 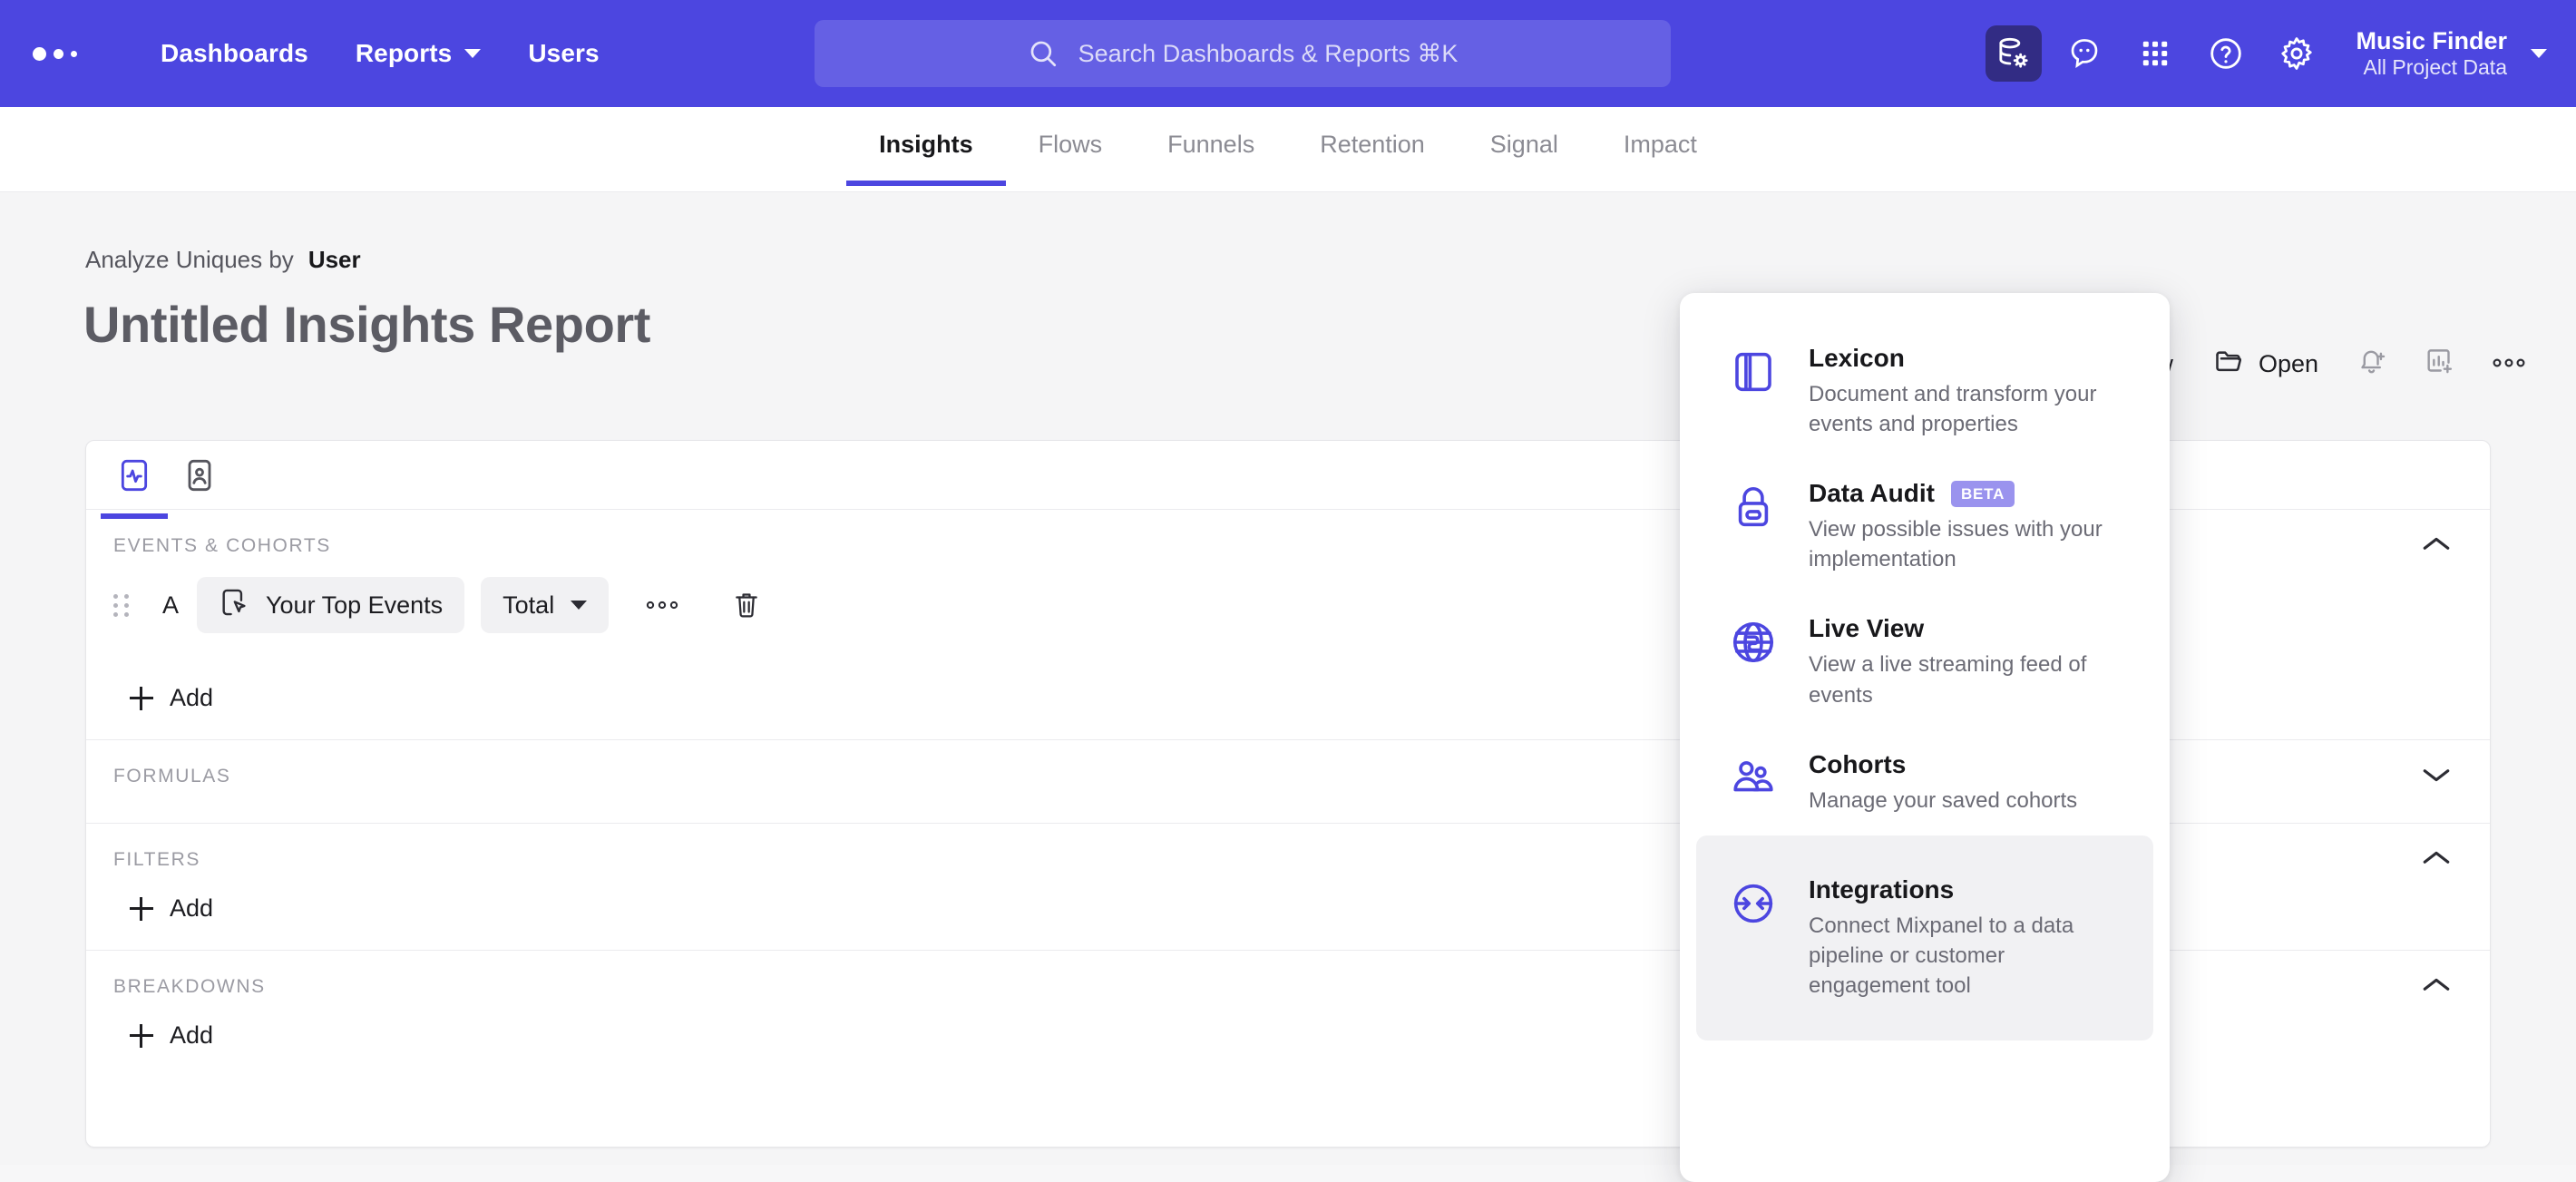 I want to click on tab-flows: Flows, so click(x=1071, y=133).